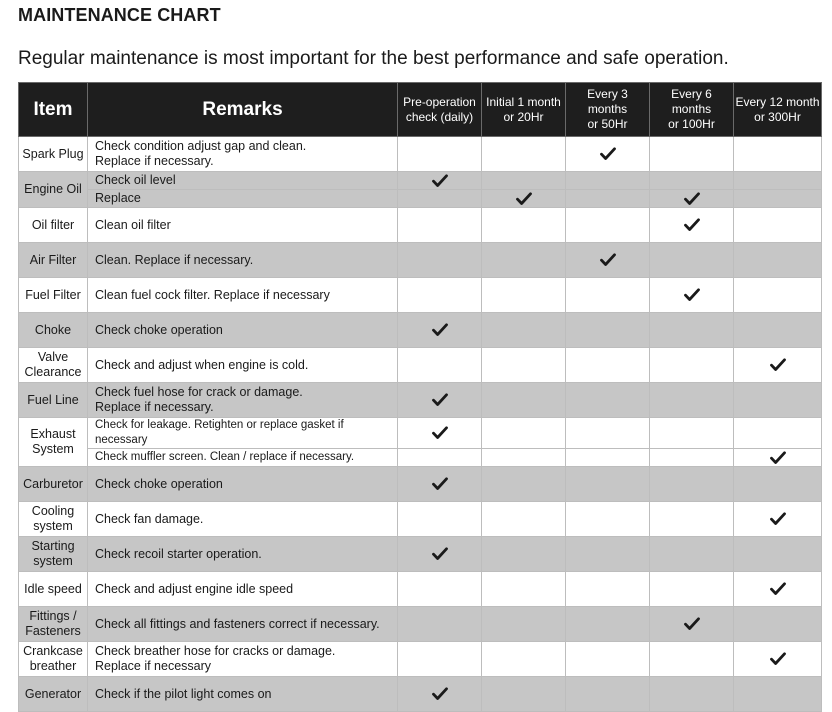  I want to click on item-label: Fasteners, so click(53, 631).